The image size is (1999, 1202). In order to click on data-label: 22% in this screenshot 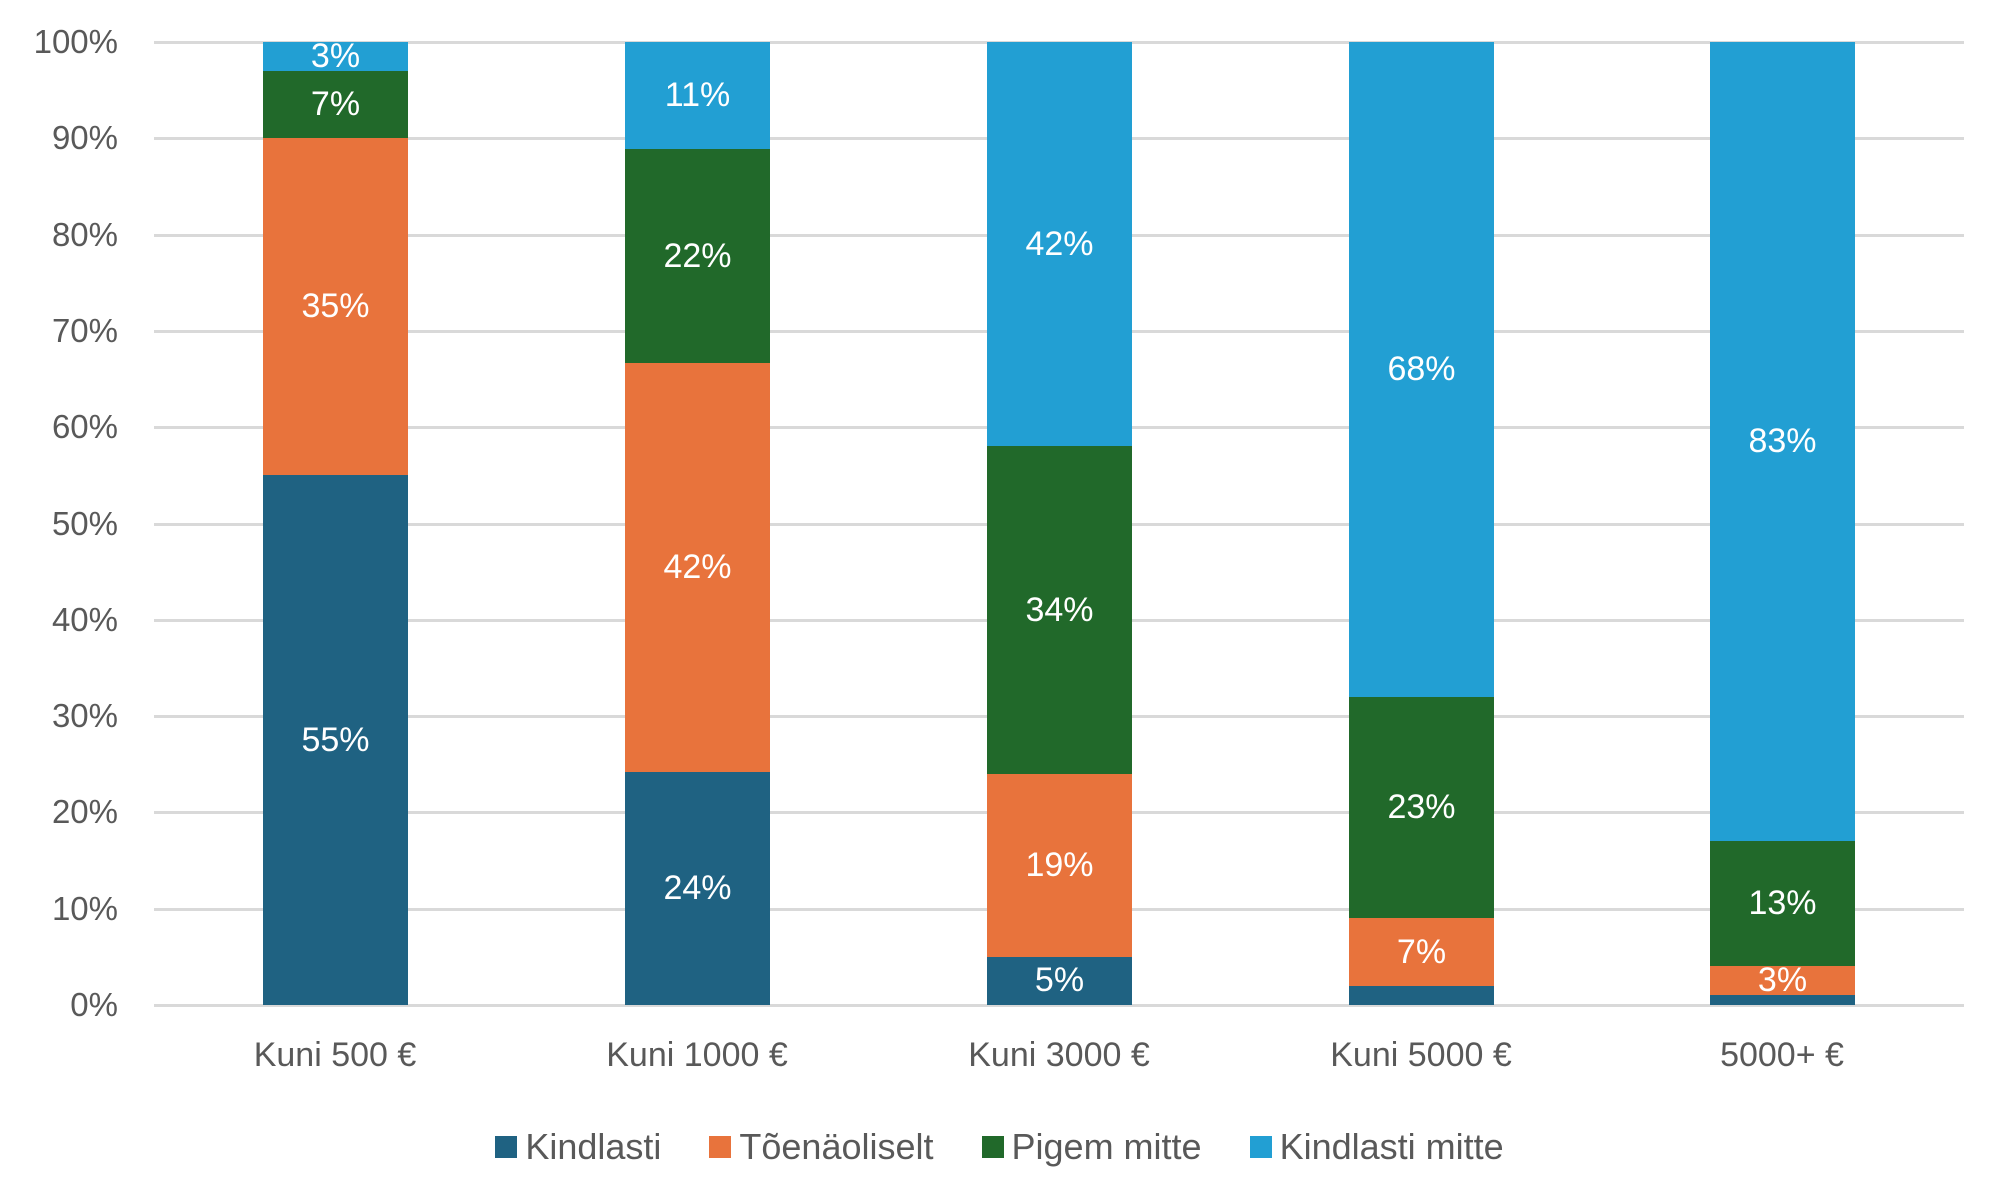, I will do `click(697, 255)`.